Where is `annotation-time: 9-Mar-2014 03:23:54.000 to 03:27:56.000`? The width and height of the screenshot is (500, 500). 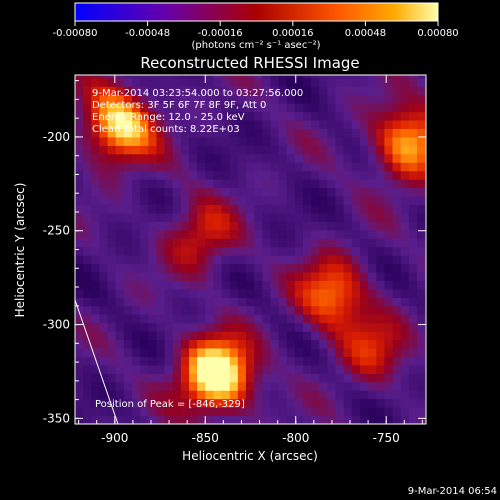
annotation-time: 9-Mar-2014 03:23:54.000 to 03:27:56.000 is located at coordinates (197, 93).